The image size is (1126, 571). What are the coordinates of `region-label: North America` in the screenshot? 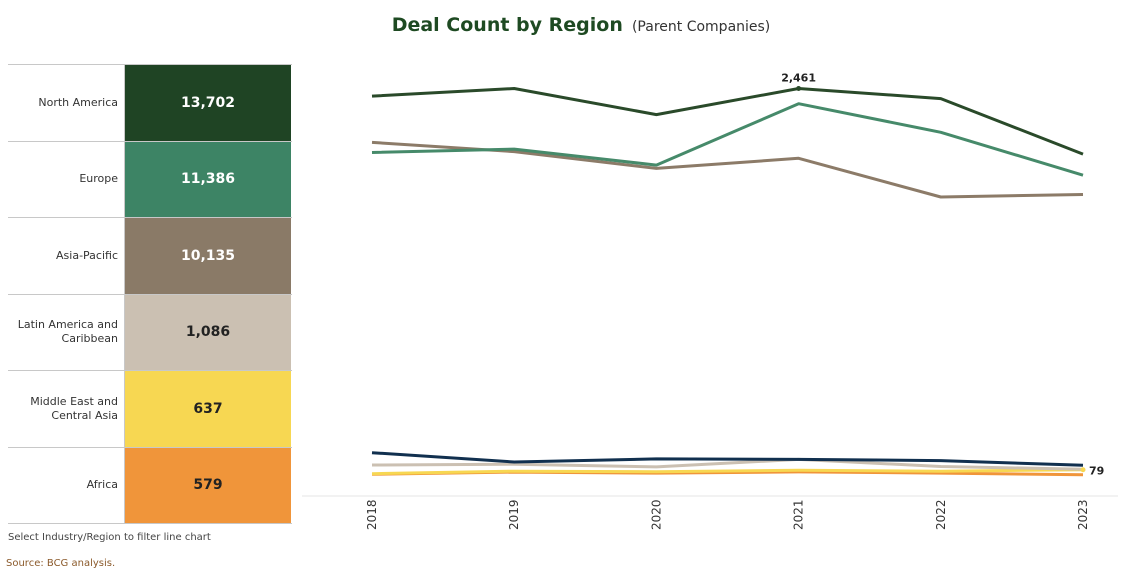 It's located at (66, 103).